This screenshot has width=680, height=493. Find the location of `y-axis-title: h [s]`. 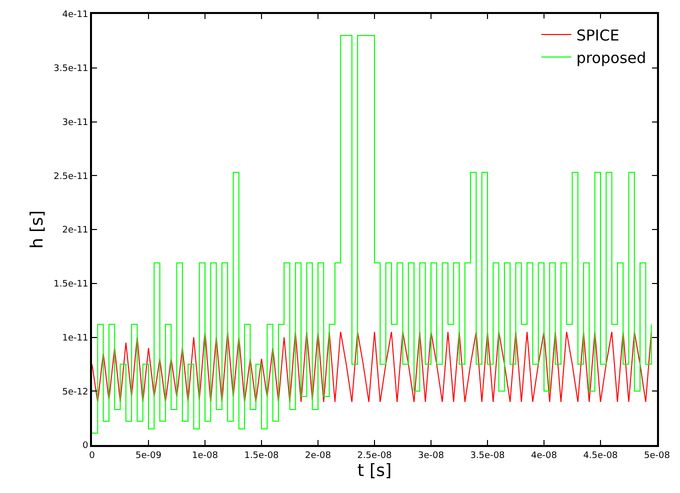

y-axis-title: h [s] is located at coordinates (38, 229).